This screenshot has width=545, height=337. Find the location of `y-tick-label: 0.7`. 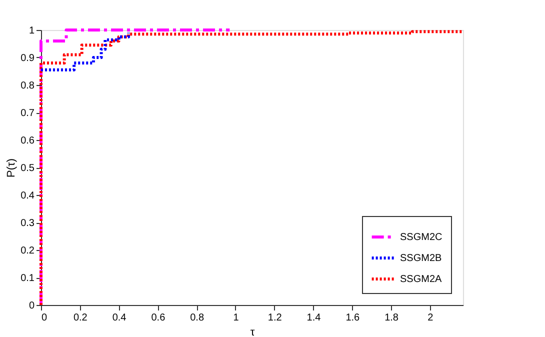

y-tick-label: 0.7 is located at coordinates (27, 113).